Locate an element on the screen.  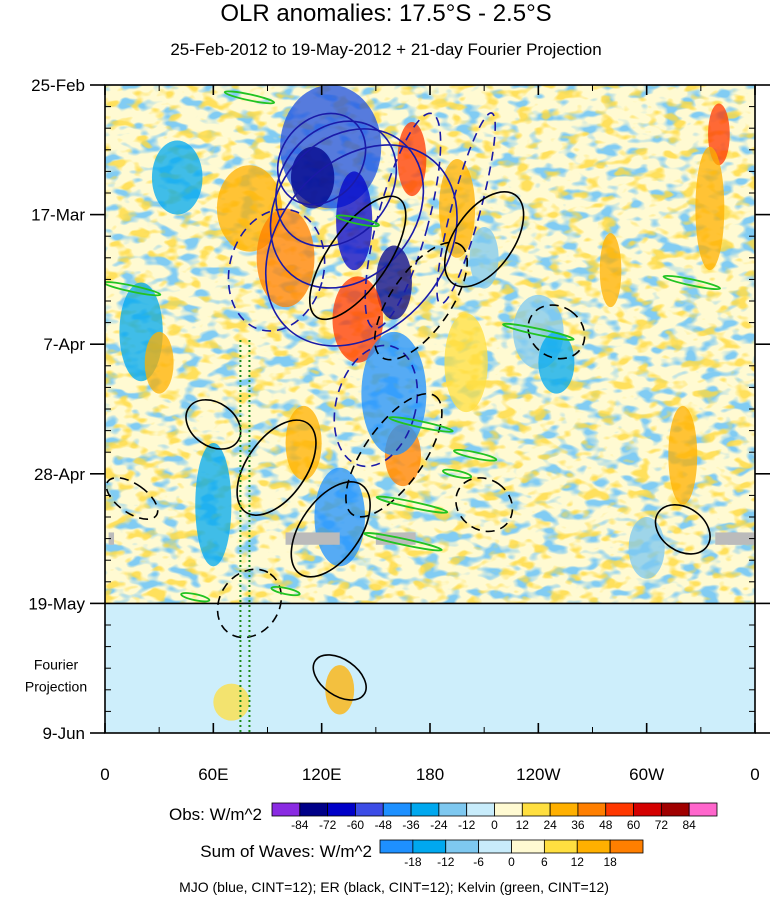
obs-colorbar-label: 48 is located at coordinates (606, 825).